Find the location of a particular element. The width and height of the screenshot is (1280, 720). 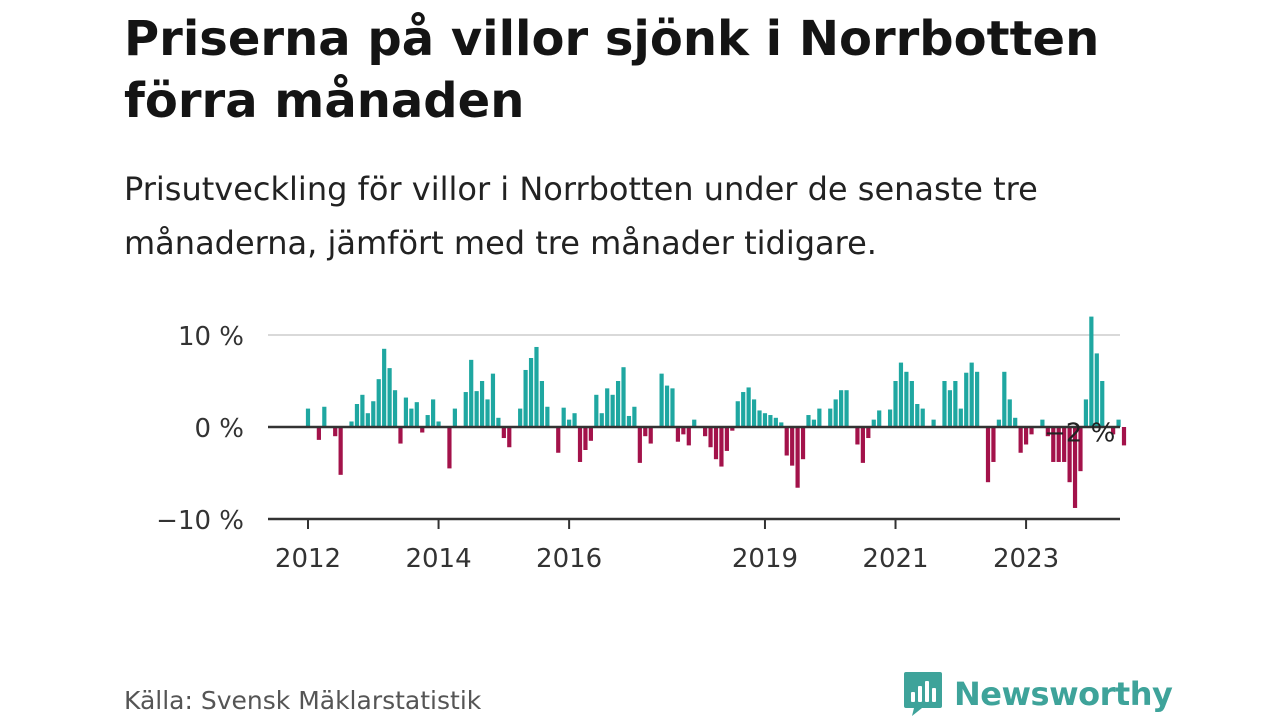

x-tick-label: 2023 is located at coordinates (1026, 559).